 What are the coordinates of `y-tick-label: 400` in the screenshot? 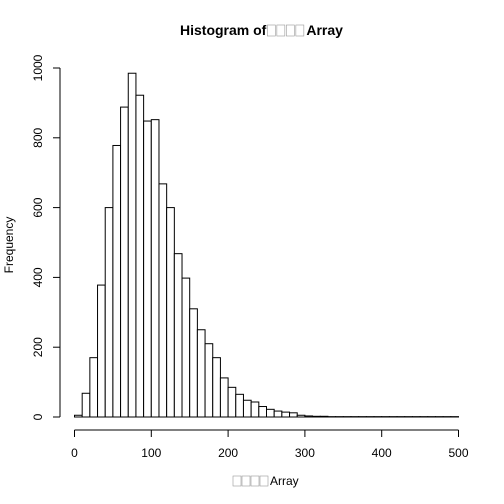 It's located at (38, 277).